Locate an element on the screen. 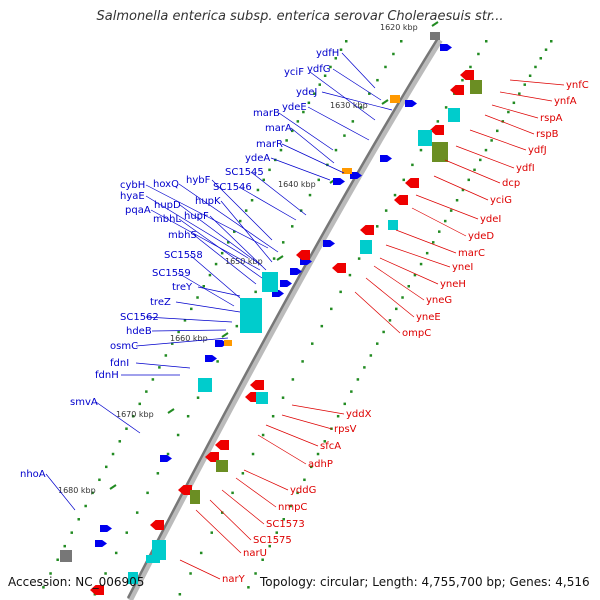 Image resolution: width=600 pixels, height=600 pixels. reverse-gene-label: yneH is located at coordinates (453, 284).